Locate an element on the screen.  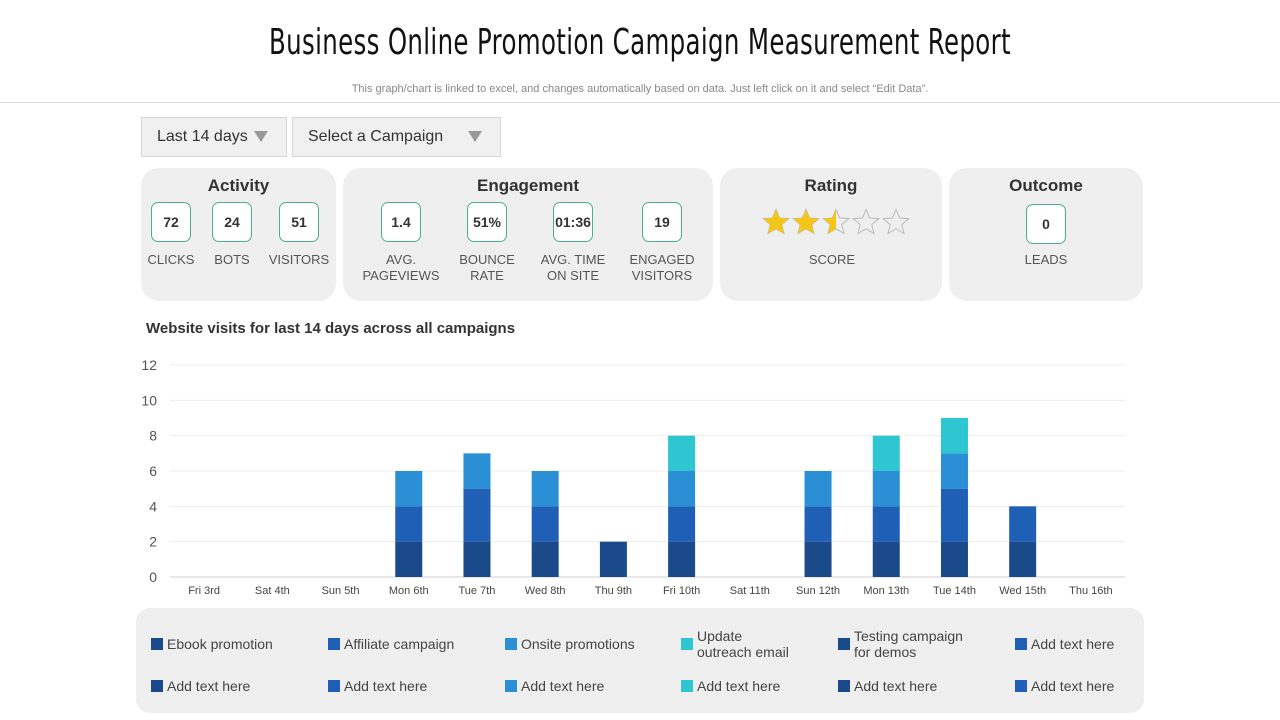
visitors-label: VISITORS is located at coordinates (299, 259).